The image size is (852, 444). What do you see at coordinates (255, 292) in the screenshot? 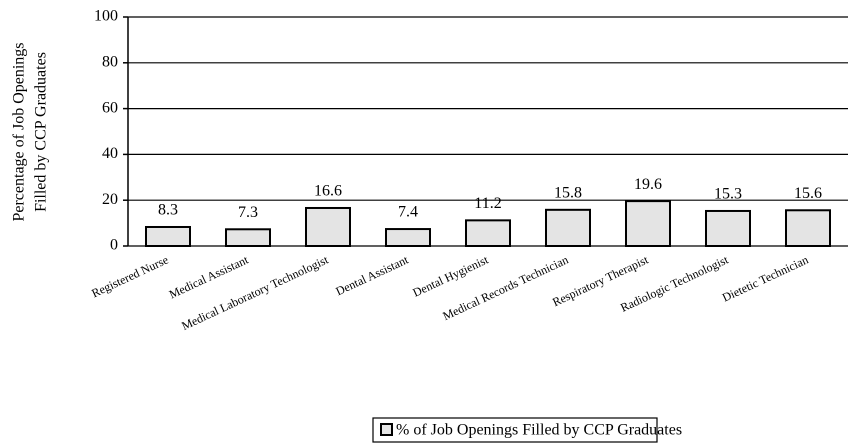
I see `x-tick-label: Medical Laboratory Technologist` at bounding box center [255, 292].